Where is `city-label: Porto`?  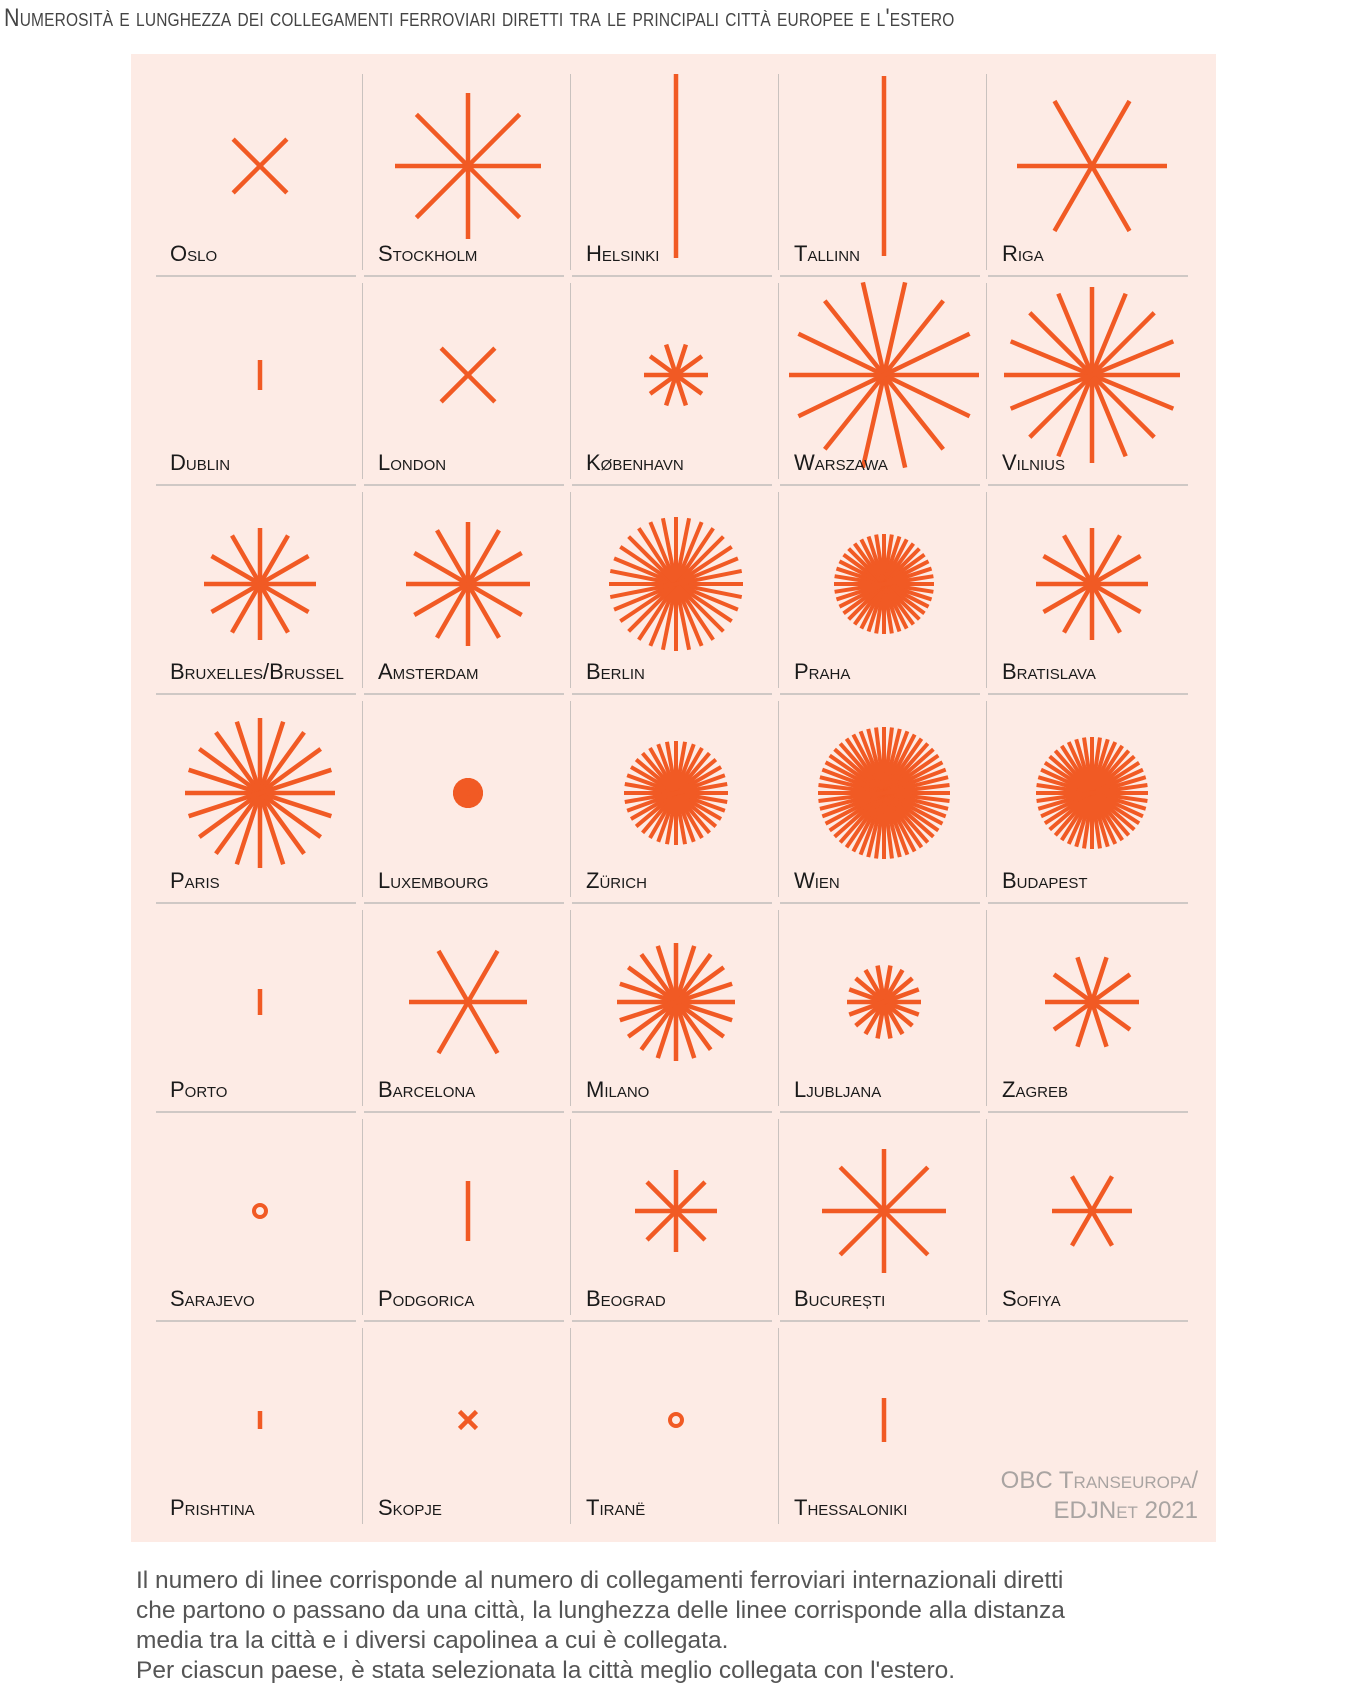
city-label: Porto is located at coordinates (199, 1089).